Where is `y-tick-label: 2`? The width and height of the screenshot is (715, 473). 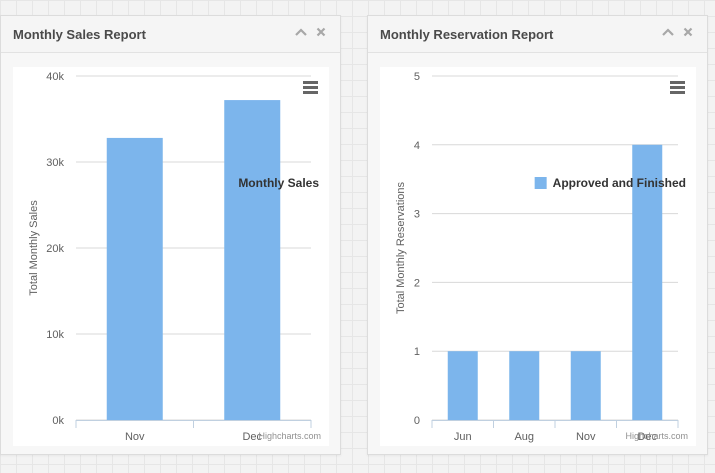
y-tick-label: 2 is located at coordinates (417, 283).